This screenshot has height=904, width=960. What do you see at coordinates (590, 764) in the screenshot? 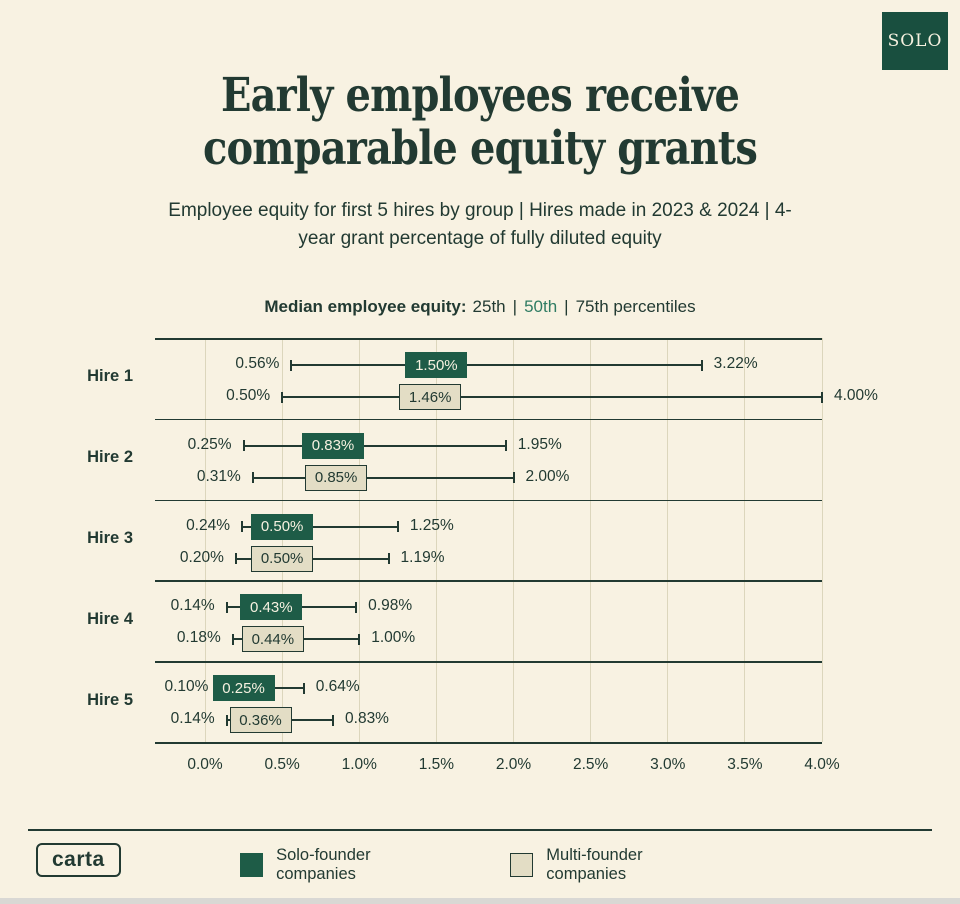
I see `x-tick-label: 2.5%` at bounding box center [590, 764].